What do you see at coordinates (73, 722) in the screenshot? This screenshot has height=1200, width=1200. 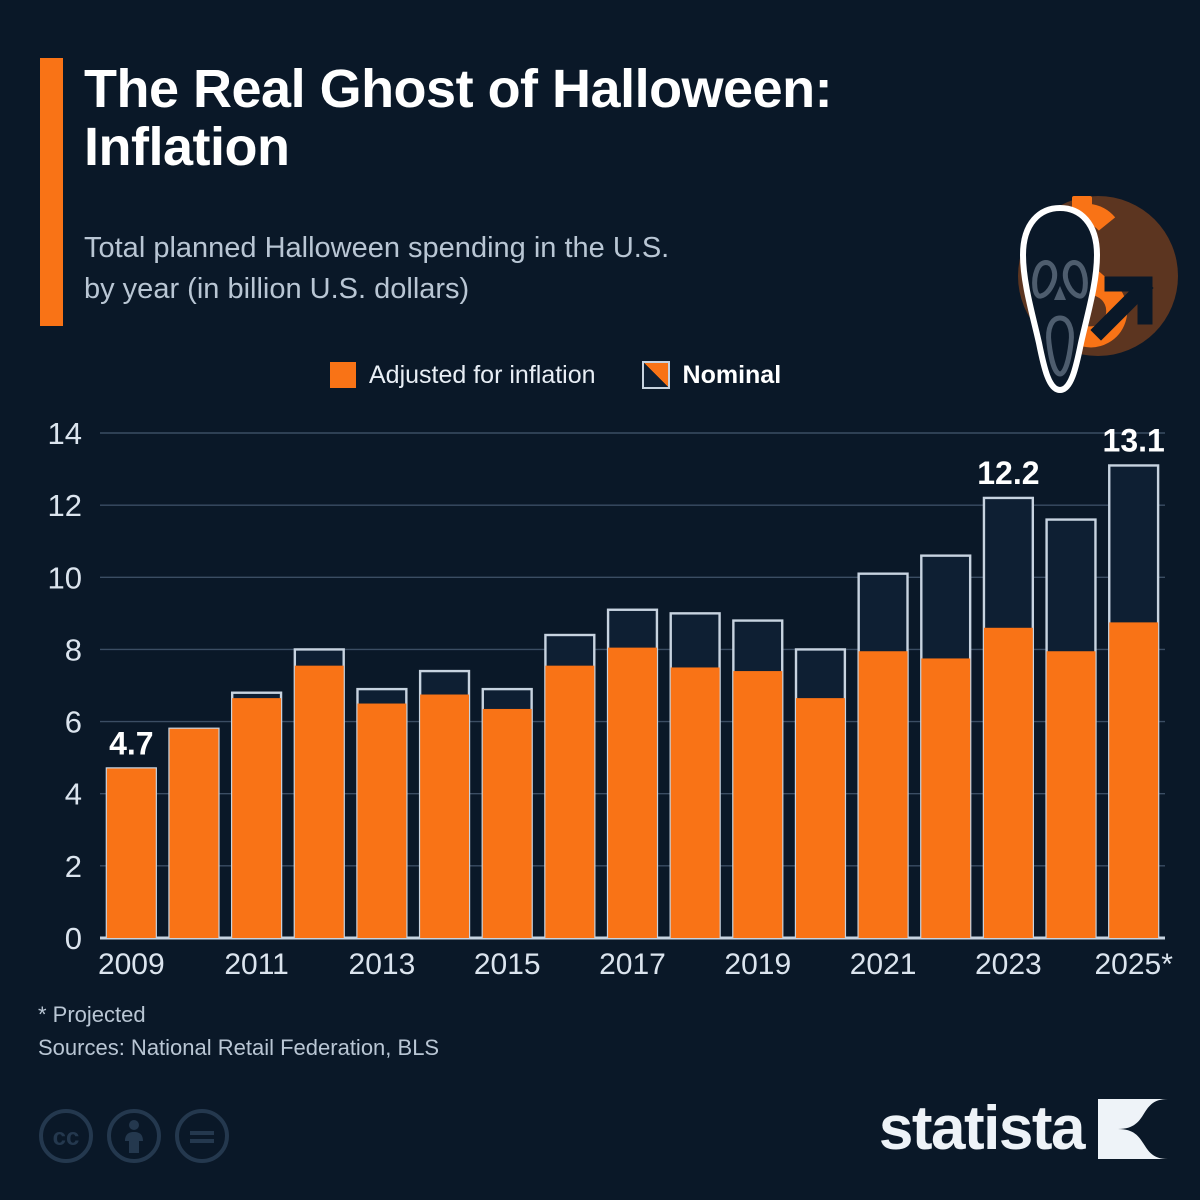 I see `y-axis-tick-label: 6` at bounding box center [73, 722].